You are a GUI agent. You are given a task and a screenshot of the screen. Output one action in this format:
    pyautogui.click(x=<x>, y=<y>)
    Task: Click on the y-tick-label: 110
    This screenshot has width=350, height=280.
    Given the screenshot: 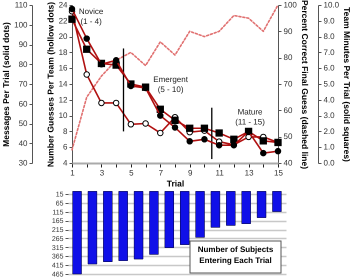 What is the action you would take?
    pyautogui.click(x=21, y=5)
    